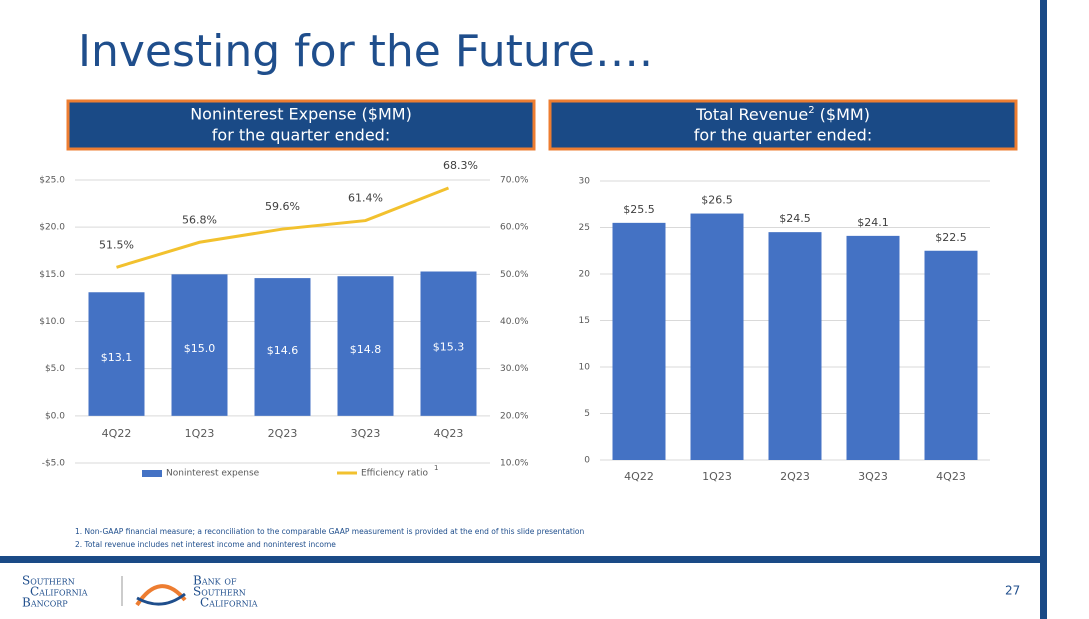 Image resolution: width=1089 pixels, height=619 pixels. I want to click on data-label: $24.1, so click(873, 222).